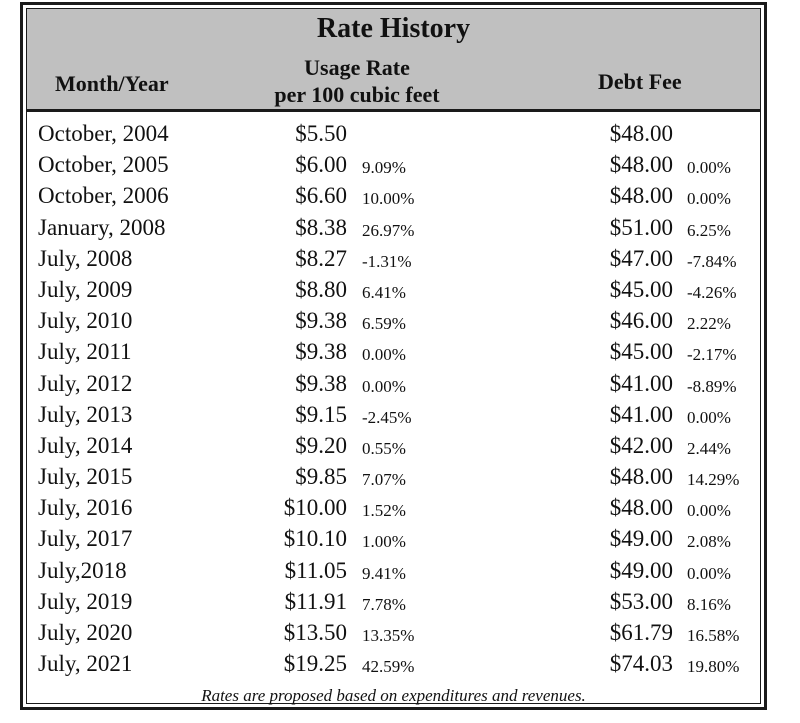  I want to click on usage-rate-cell: $9.15, so click(321, 414).